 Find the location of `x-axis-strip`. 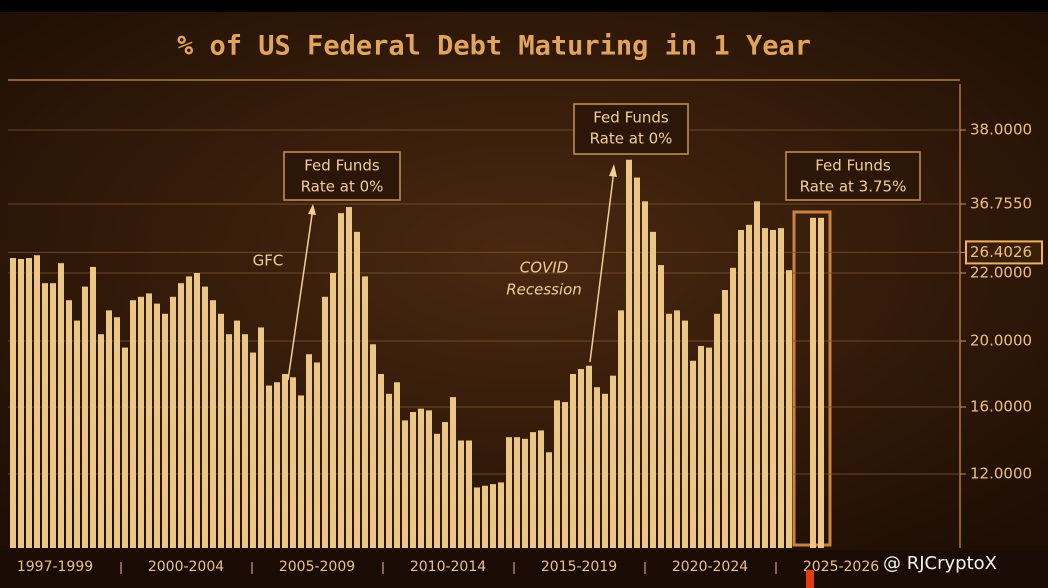

x-axis-strip is located at coordinates (524, 569).